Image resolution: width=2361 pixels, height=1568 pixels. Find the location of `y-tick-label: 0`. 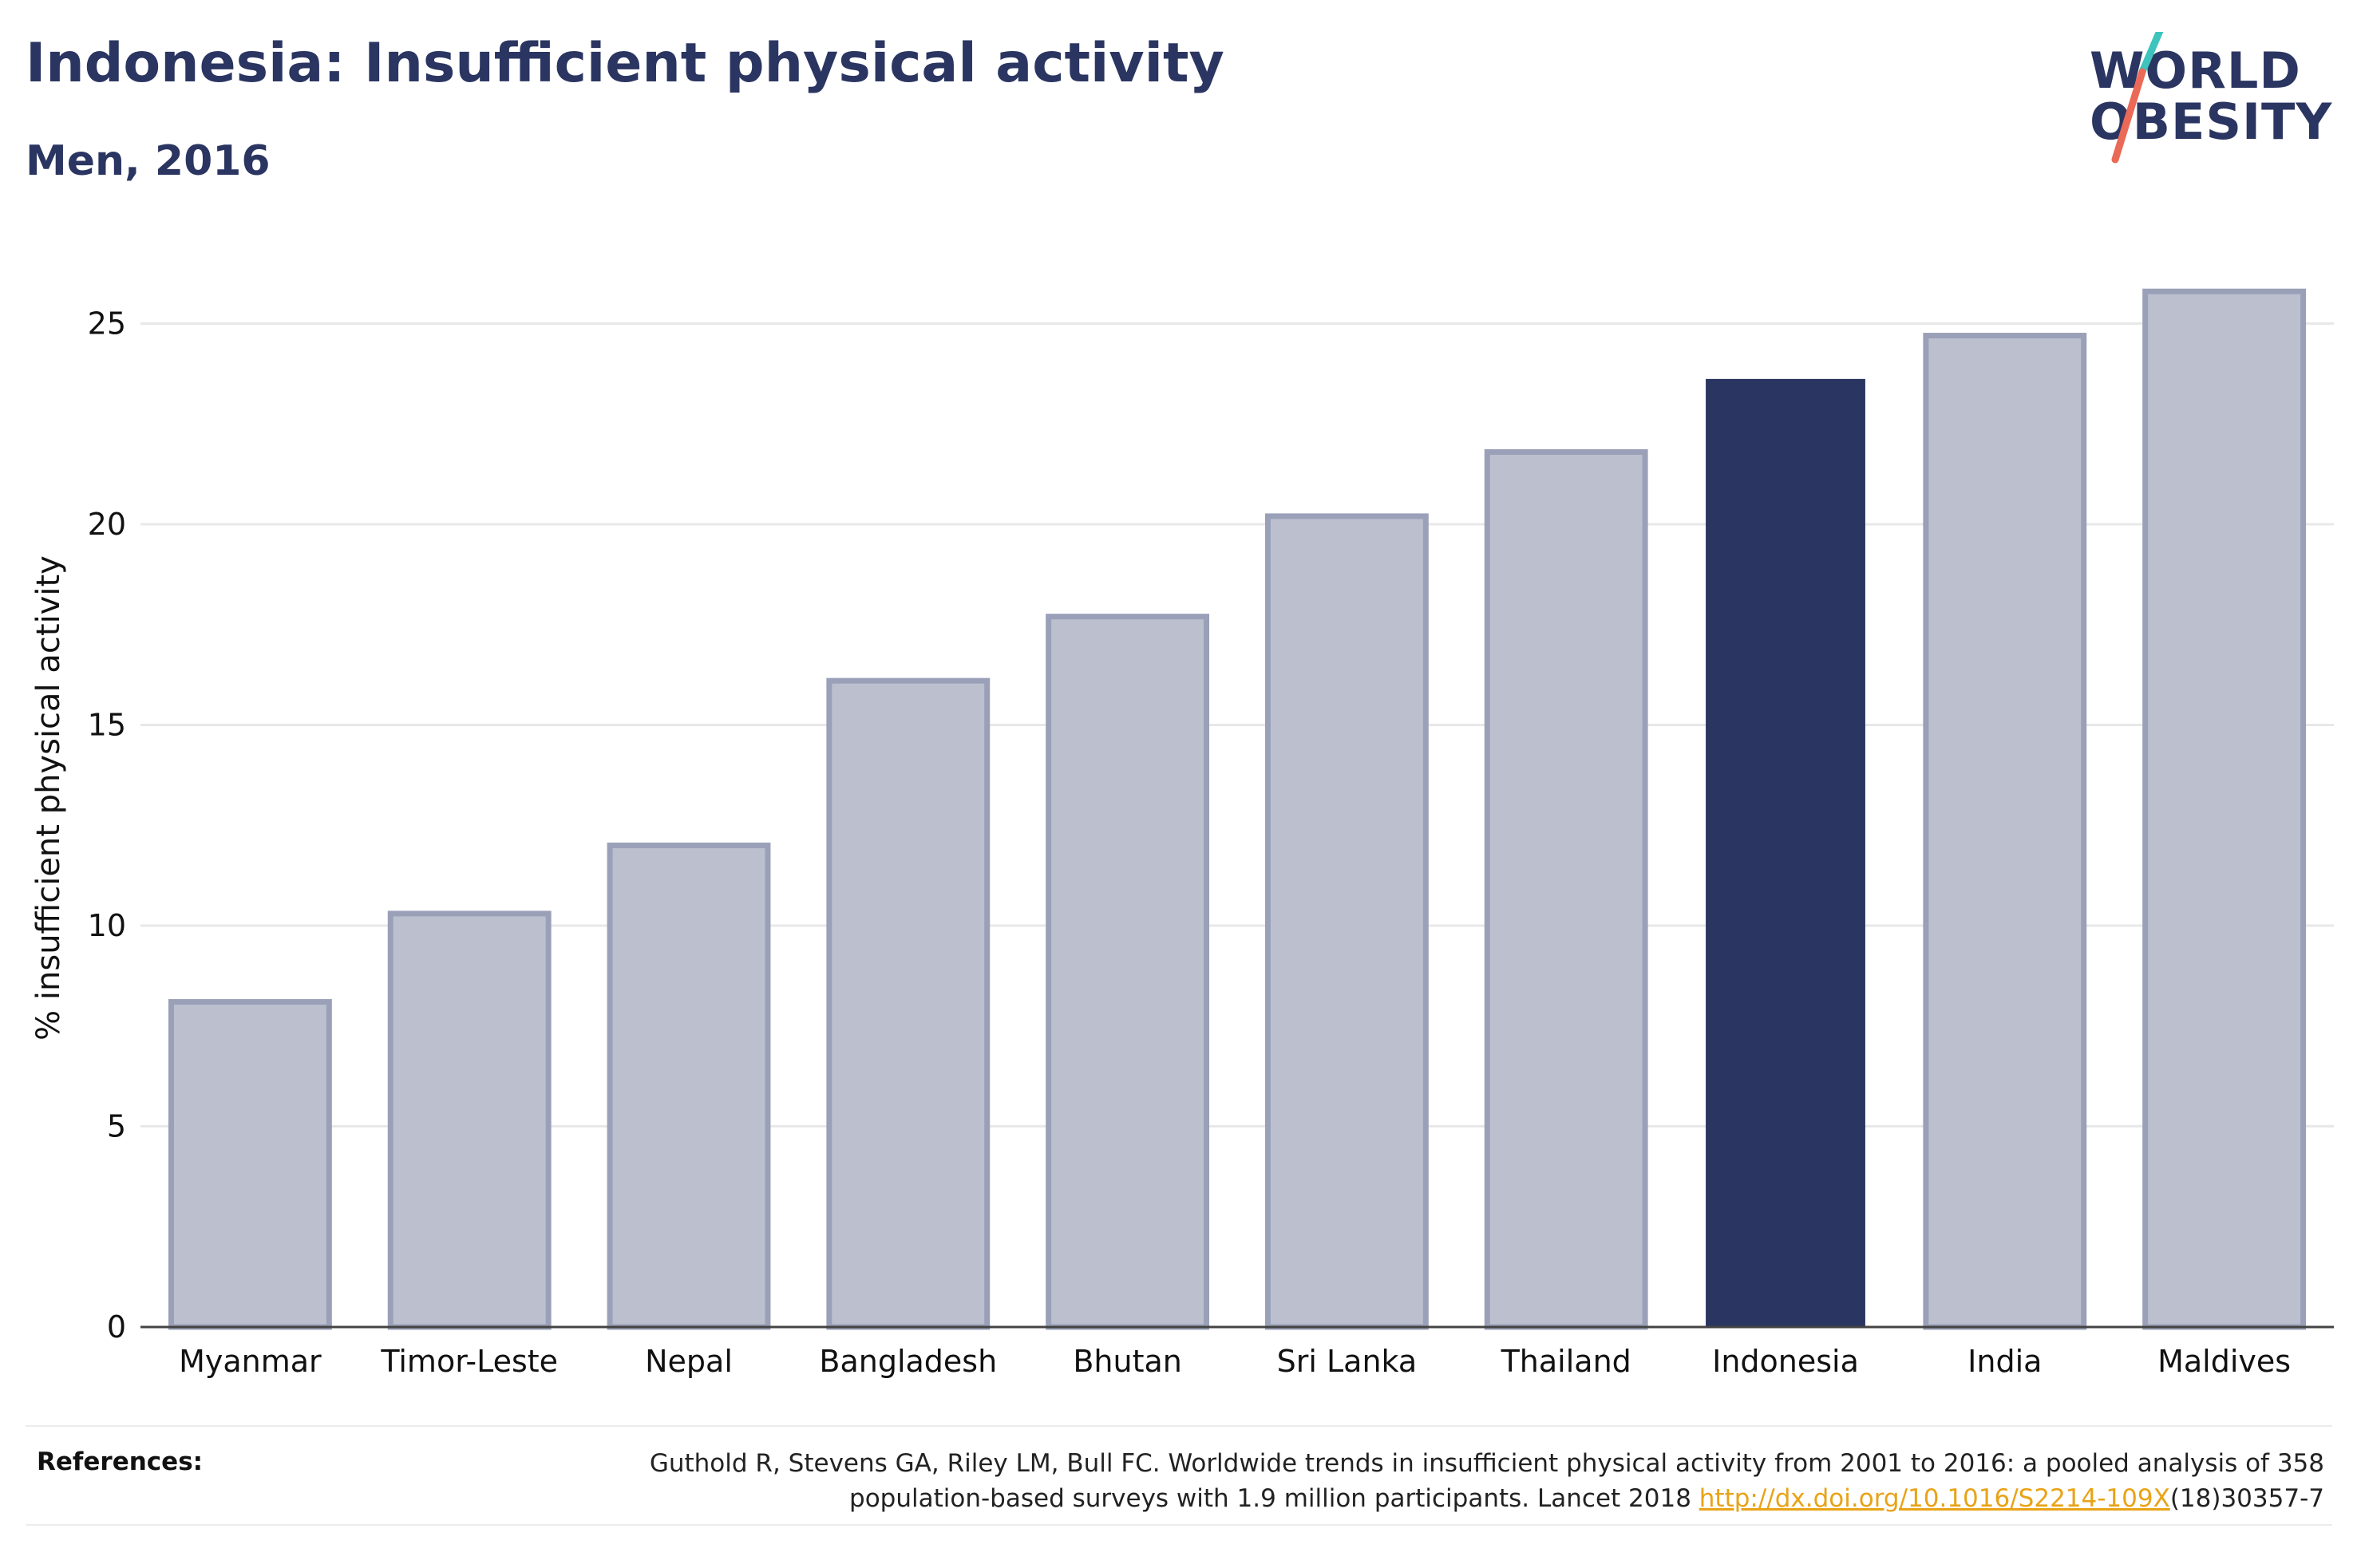

y-tick-label: 0 is located at coordinates (116, 1327).